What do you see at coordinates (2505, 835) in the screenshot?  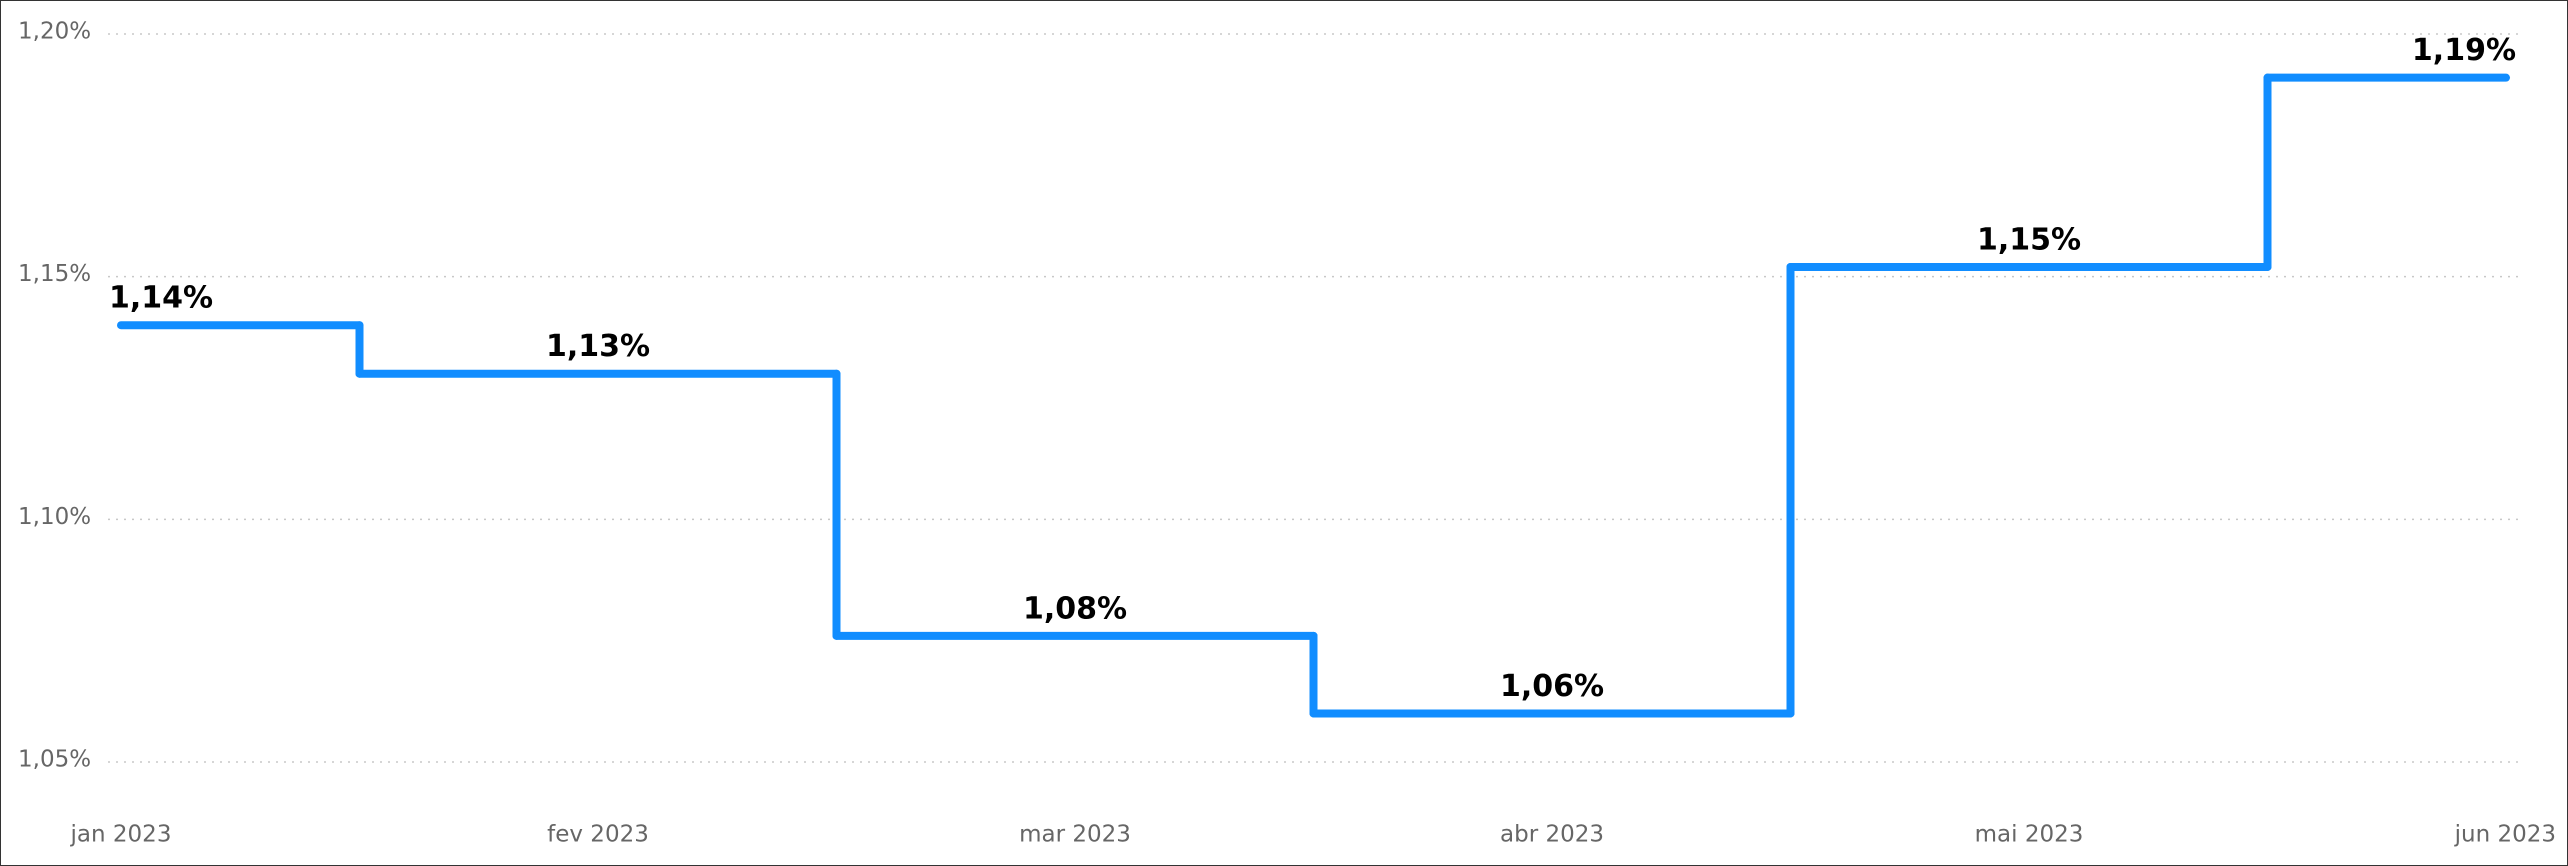 I see `x-tick-label: jun 2023` at bounding box center [2505, 835].